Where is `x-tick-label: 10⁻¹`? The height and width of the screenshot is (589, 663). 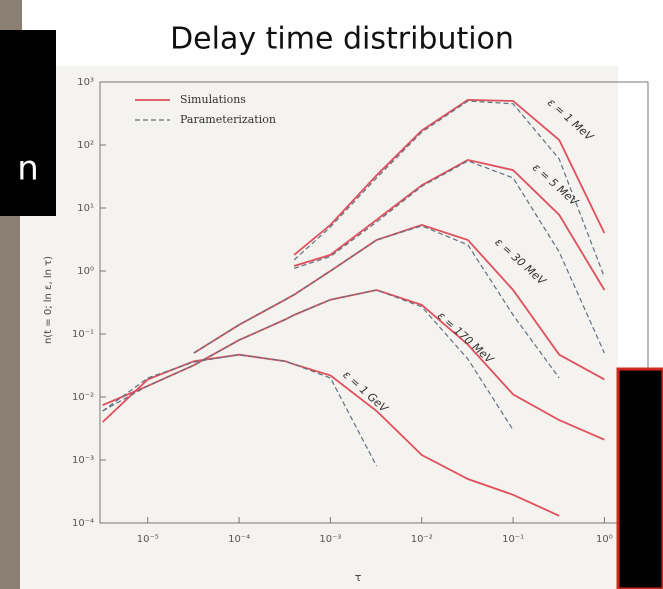
x-tick-label: 10⁻¹ is located at coordinates (513, 539).